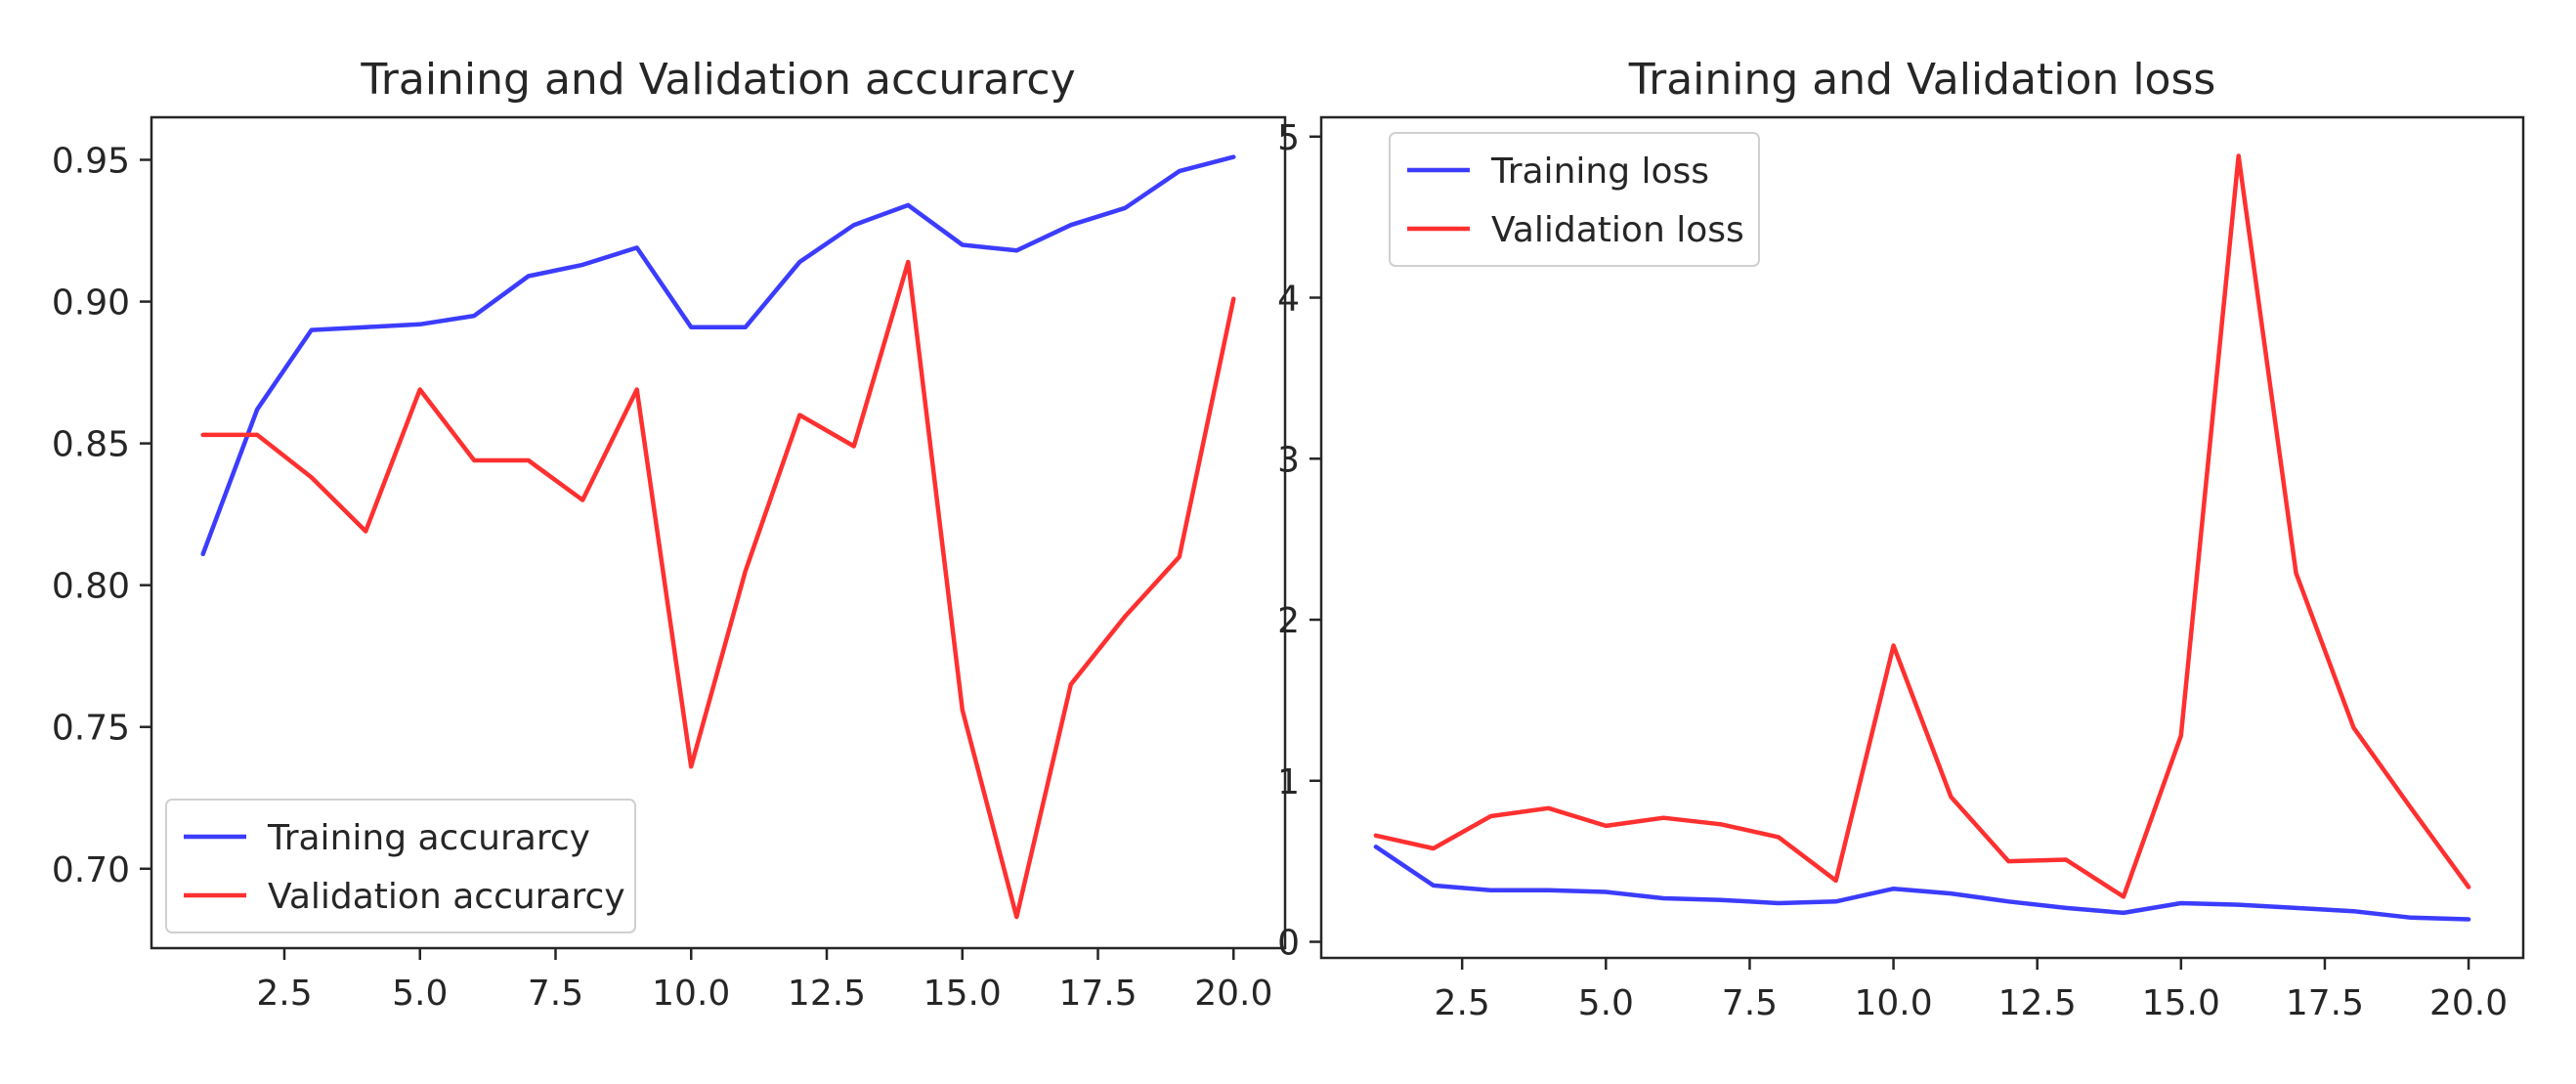 The image size is (2576, 1084). Describe the element at coordinates (1288, 460) in the screenshot. I see `loss-y-tick-label: 3` at that location.